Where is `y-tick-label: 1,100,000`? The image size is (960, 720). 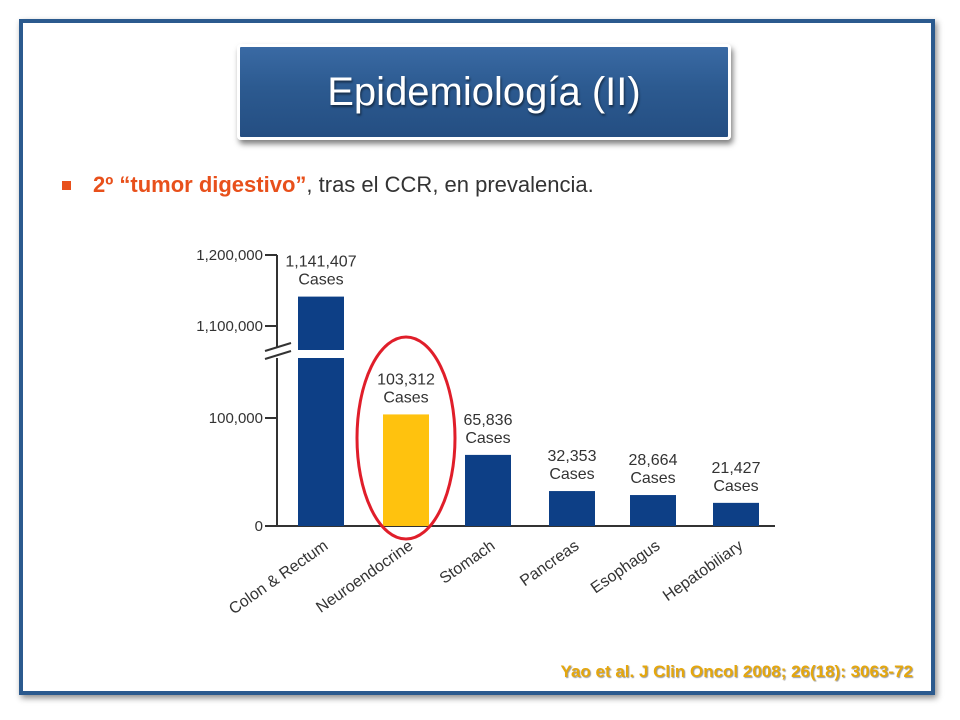
y-tick-label: 1,100,000 is located at coordinates (229, 326).